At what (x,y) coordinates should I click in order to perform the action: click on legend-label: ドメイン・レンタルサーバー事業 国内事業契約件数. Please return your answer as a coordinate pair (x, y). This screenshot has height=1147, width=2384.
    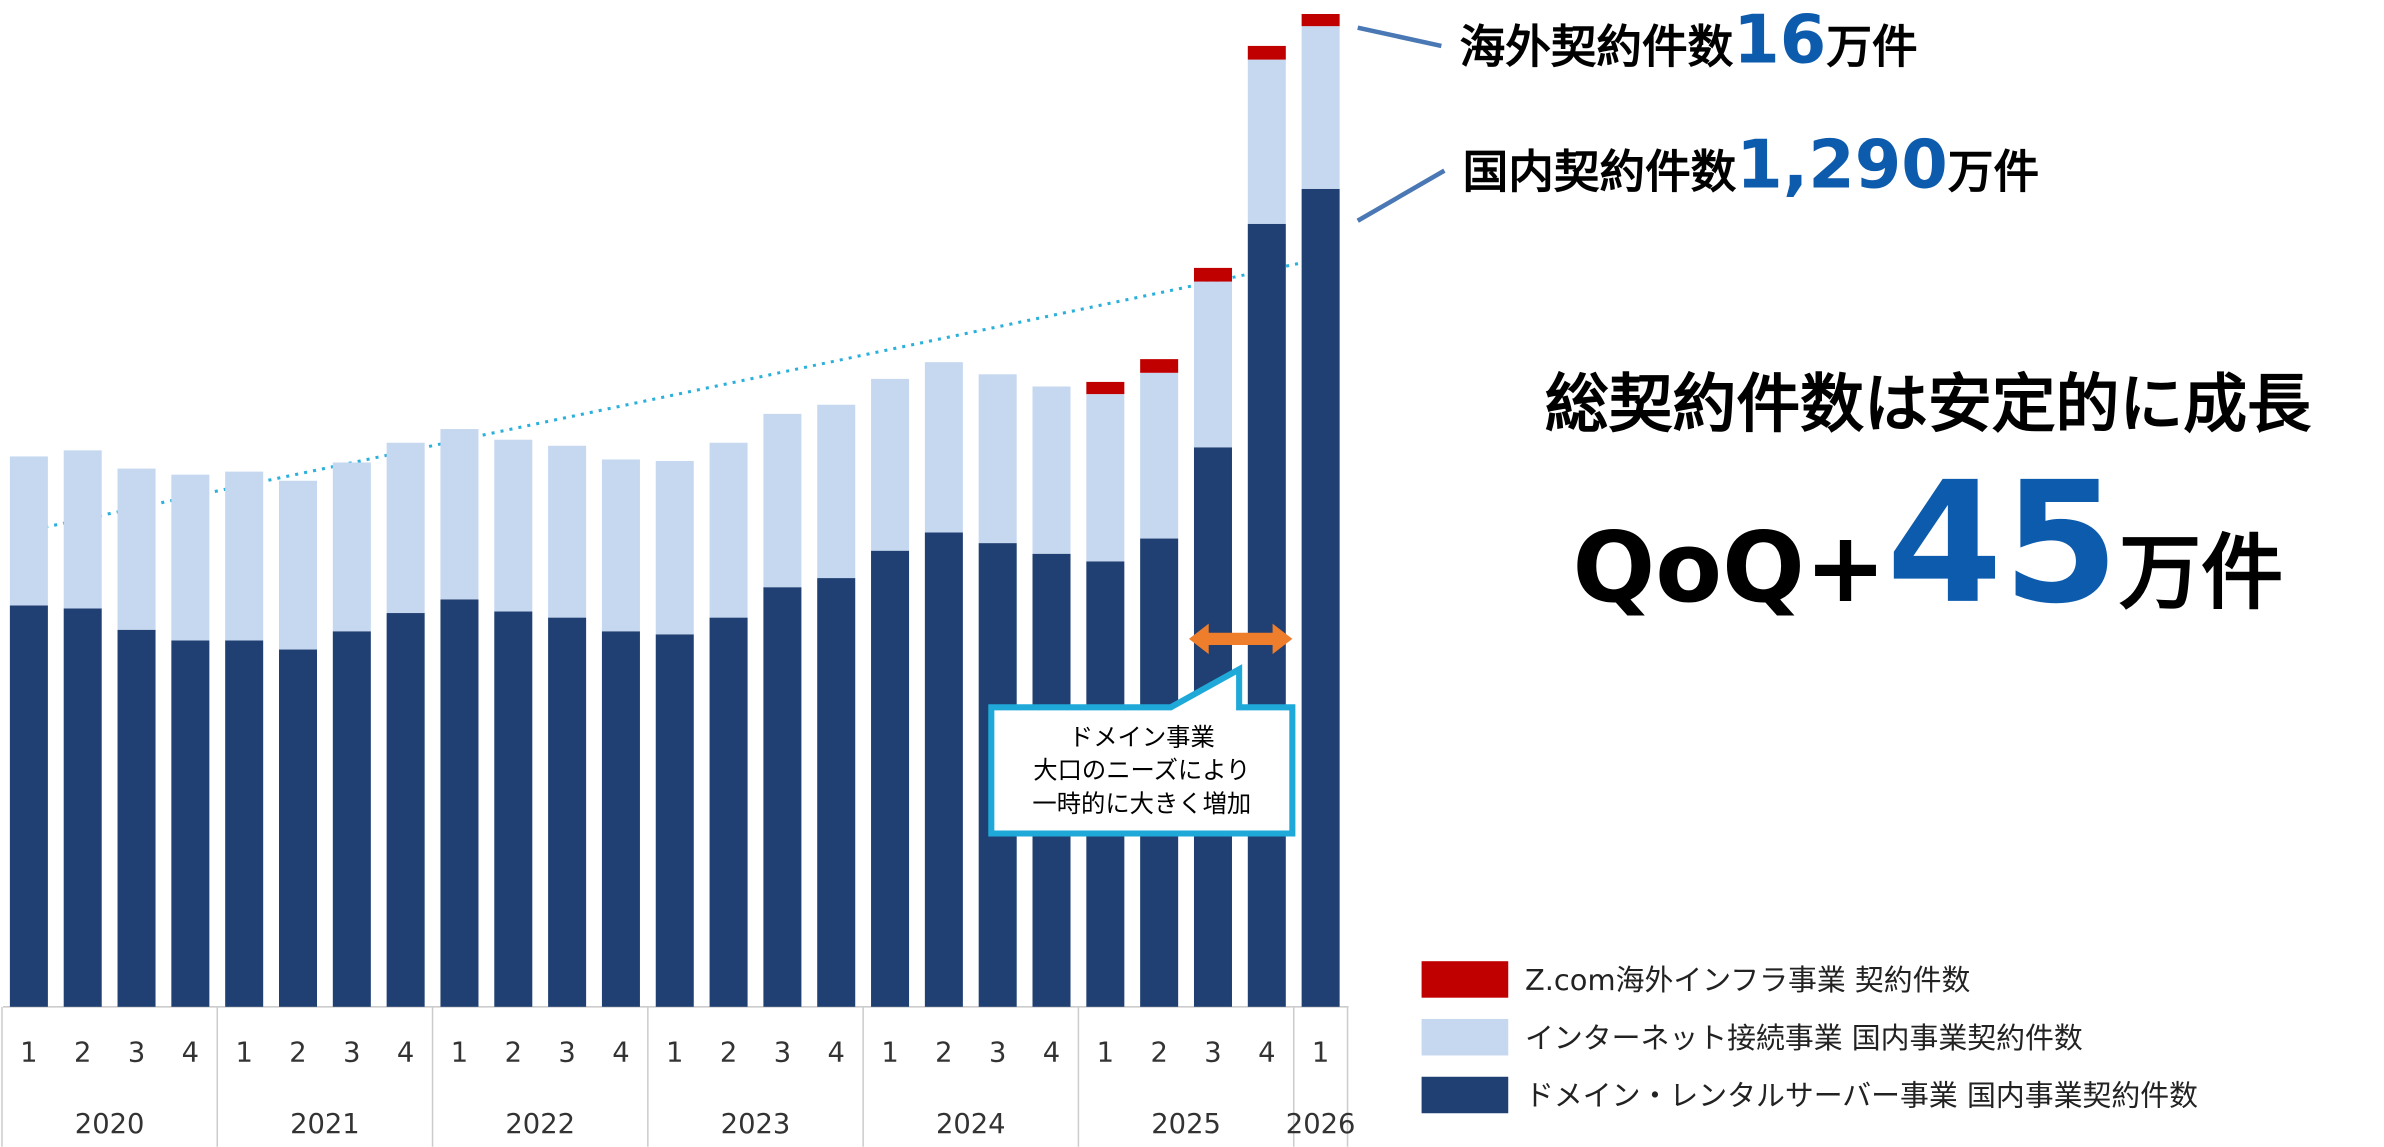
    Looking at the image, I should click on (1861, 1096).